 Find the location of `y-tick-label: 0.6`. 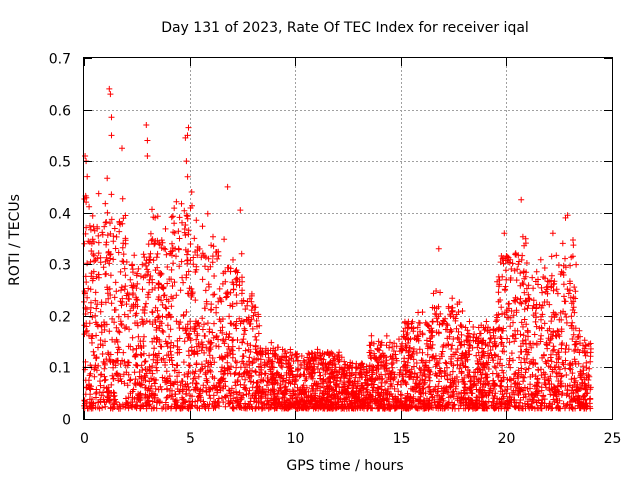

y-tick-label: 0.6 is located at coordinates (60, 112).